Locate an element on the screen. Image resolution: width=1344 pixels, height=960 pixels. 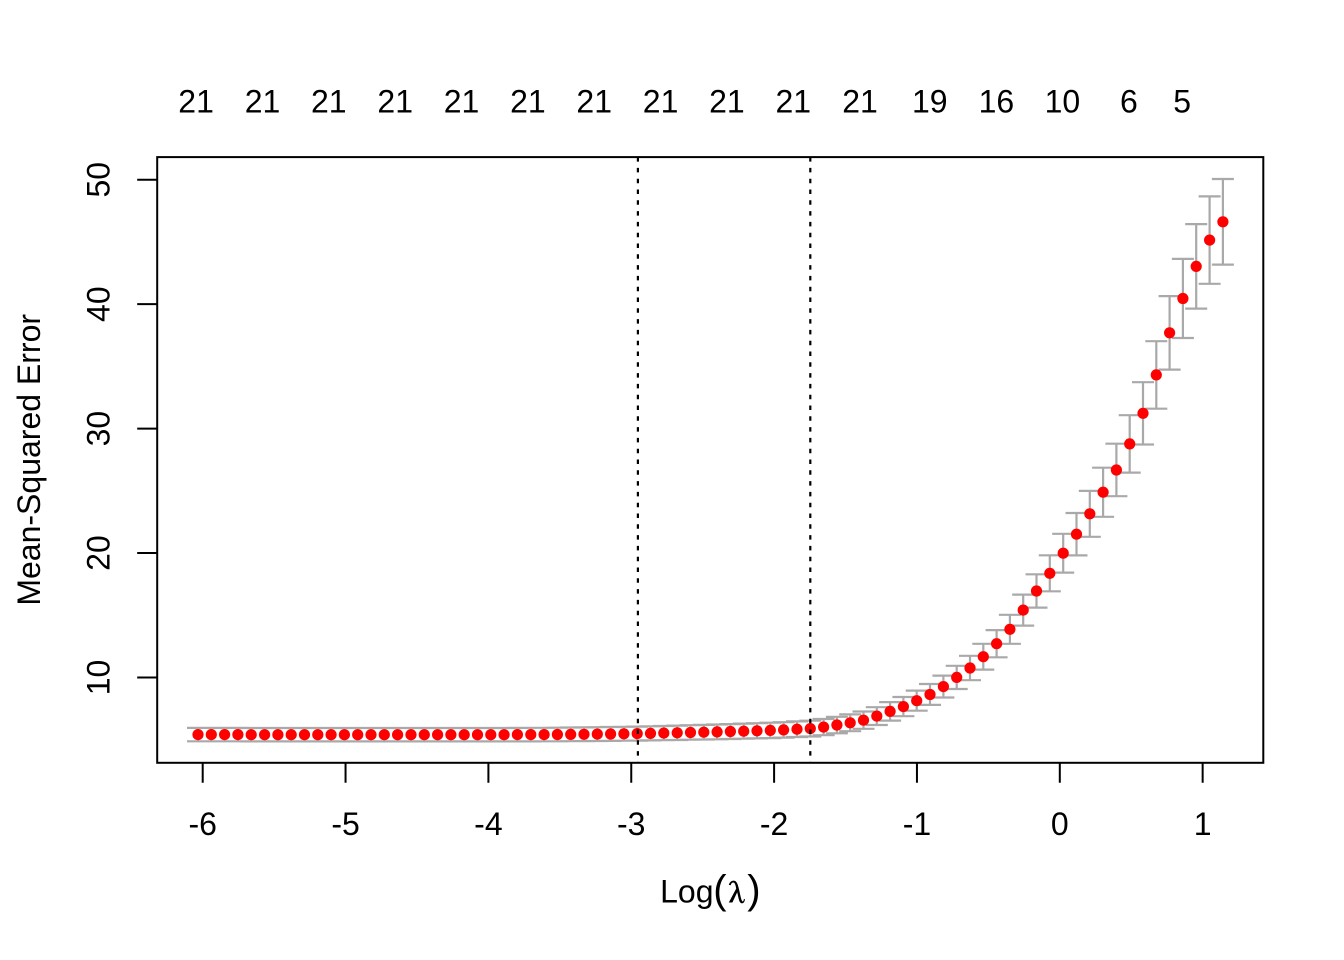
svg-text: 50 is located at coordinates (99, 180).